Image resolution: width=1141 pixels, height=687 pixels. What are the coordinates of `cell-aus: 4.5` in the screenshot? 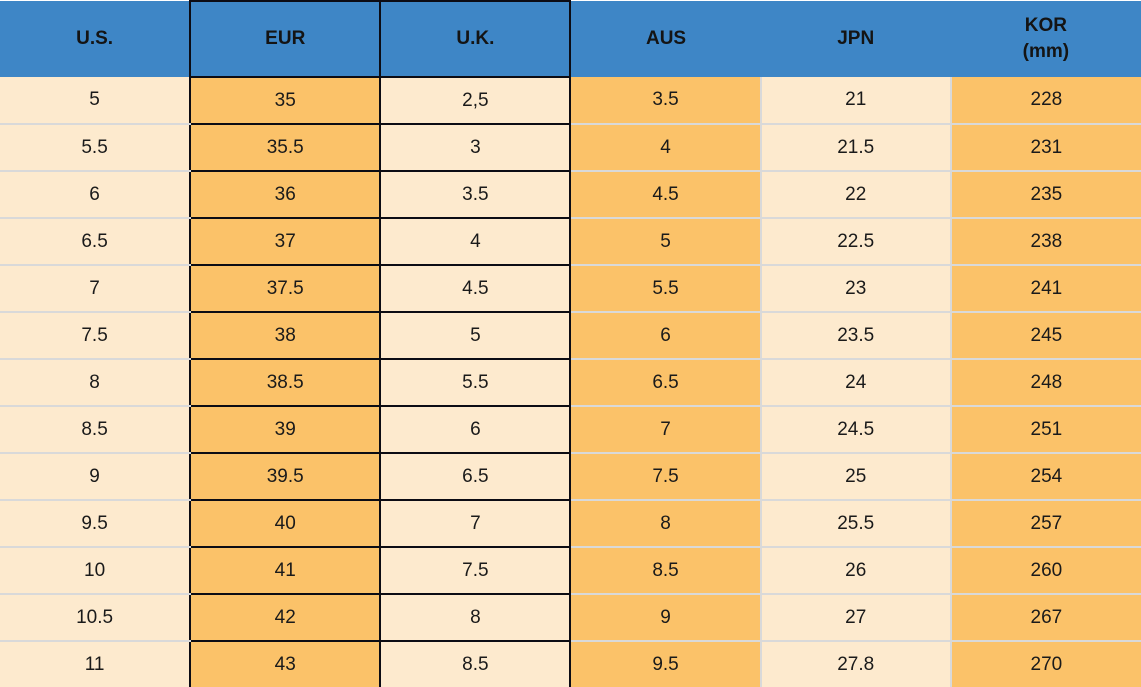 It's located at (665, 195).